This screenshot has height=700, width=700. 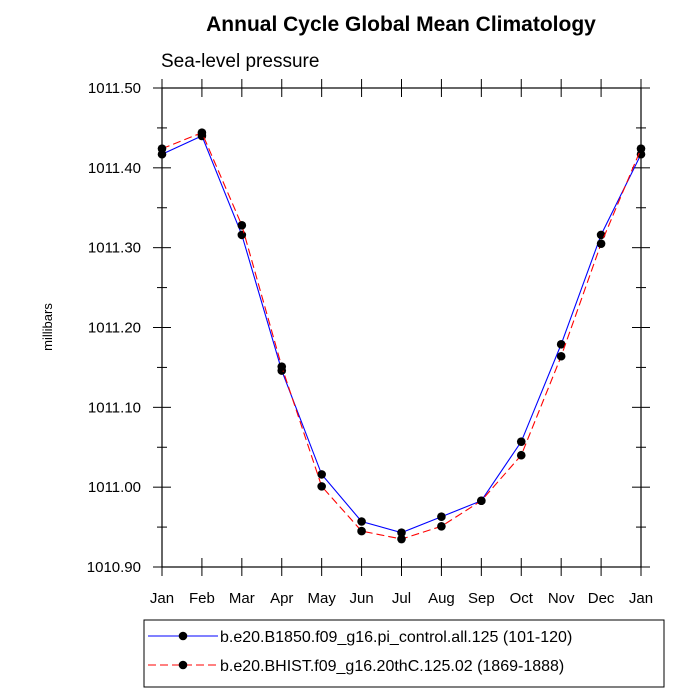 What do you see at coordinates (114, 487) in the screenshot?
I see `y-tick-label: 1011.00` at bounding box center [114, 487].